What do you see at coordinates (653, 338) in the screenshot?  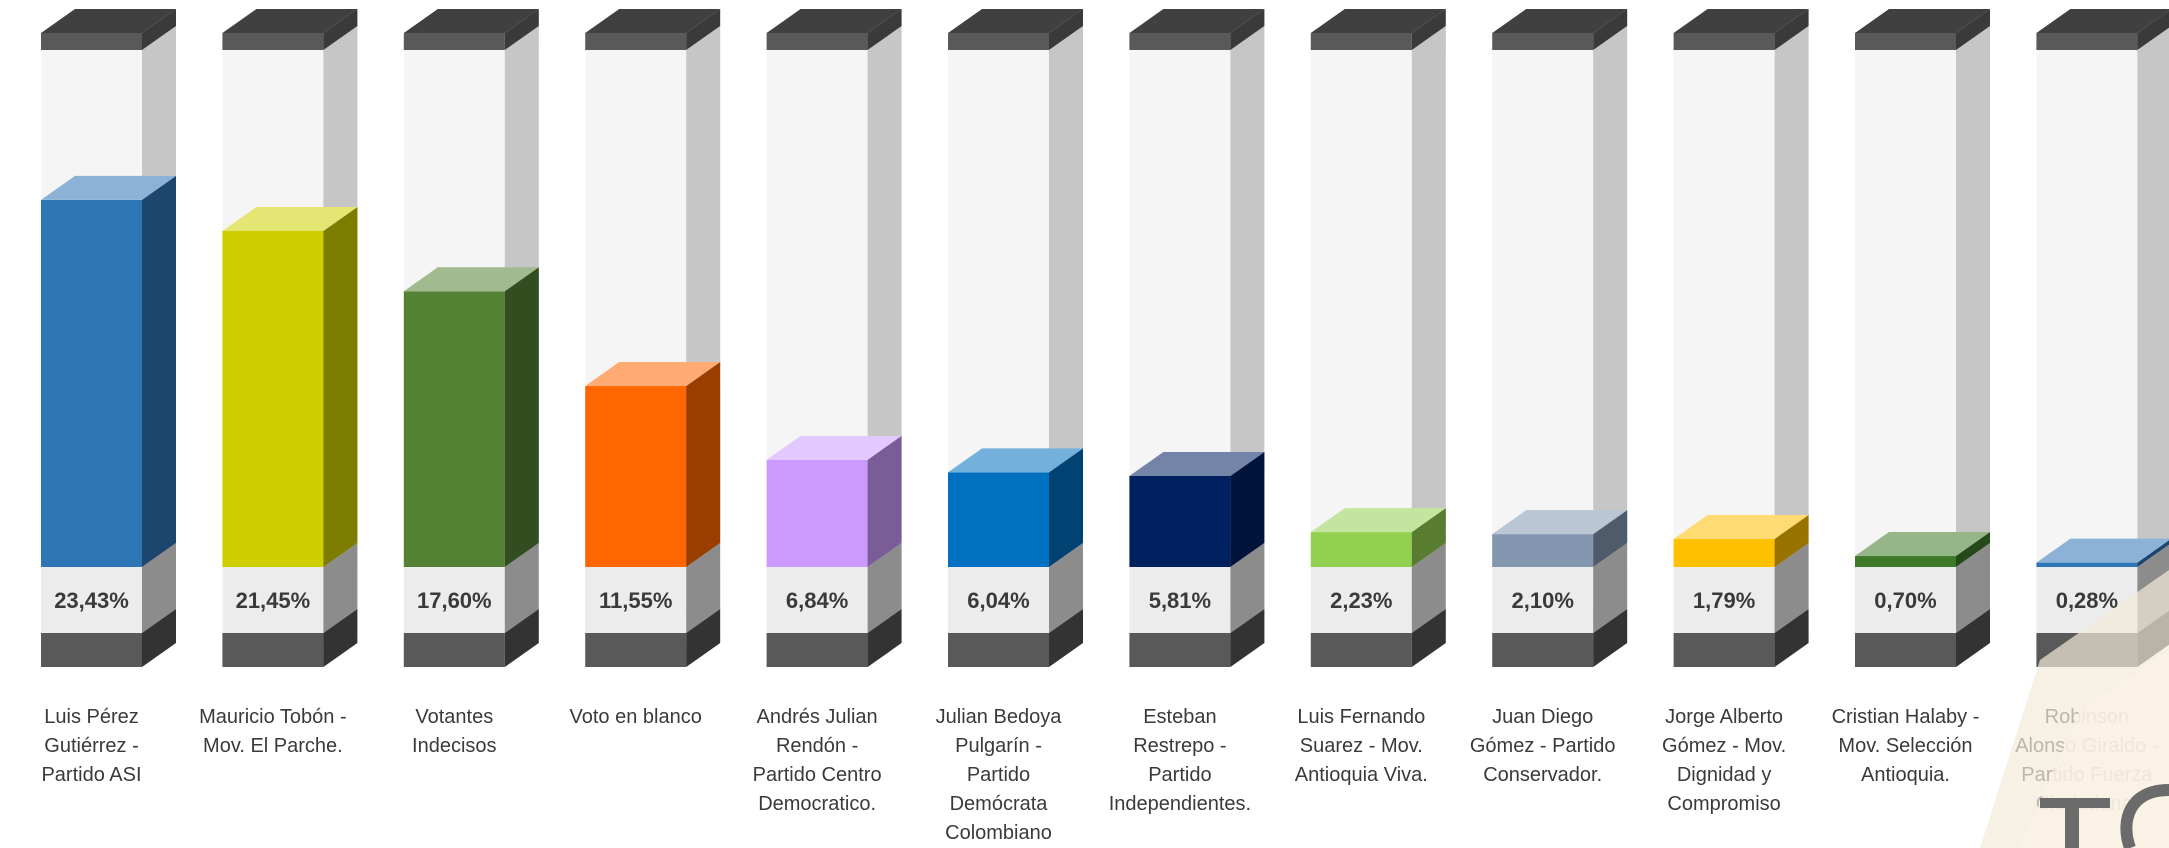 I see `bar-group-4: 11,55%` at bounding box center [653, 338].